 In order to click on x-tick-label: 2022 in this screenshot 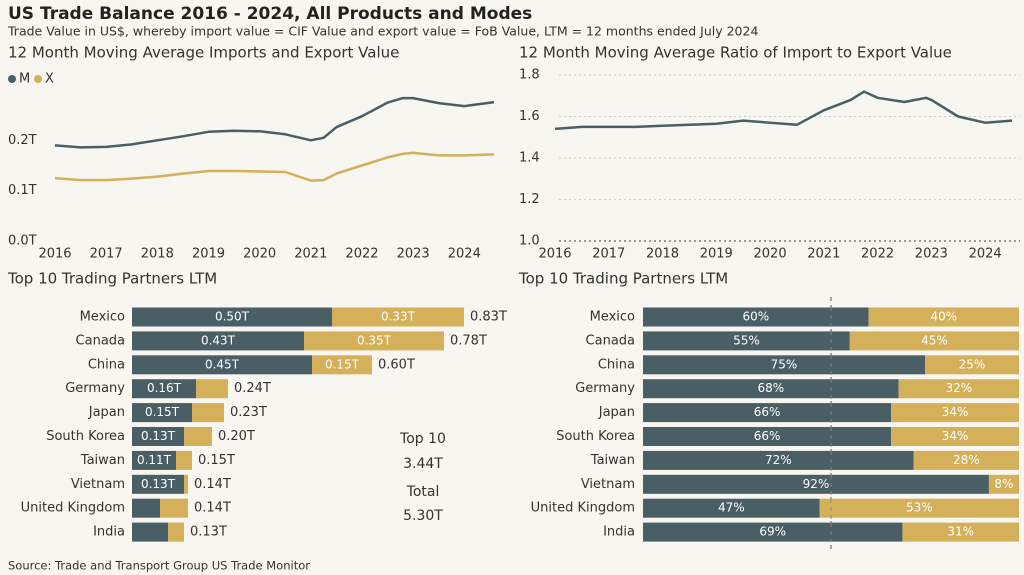, I will do `click(361, 254)`.